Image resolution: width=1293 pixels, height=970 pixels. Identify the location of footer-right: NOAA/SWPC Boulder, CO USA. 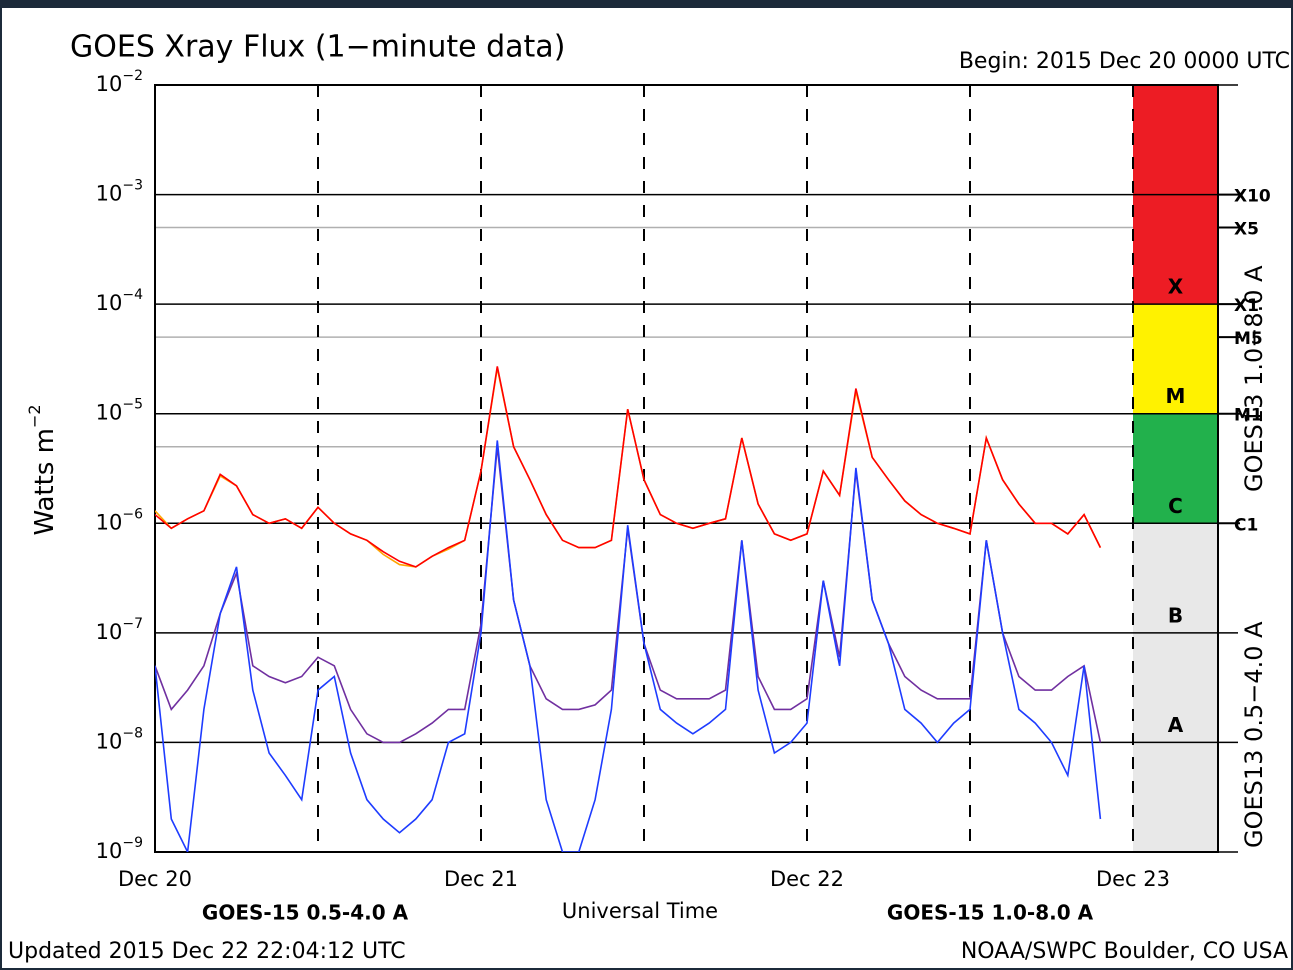
(1124, 951).